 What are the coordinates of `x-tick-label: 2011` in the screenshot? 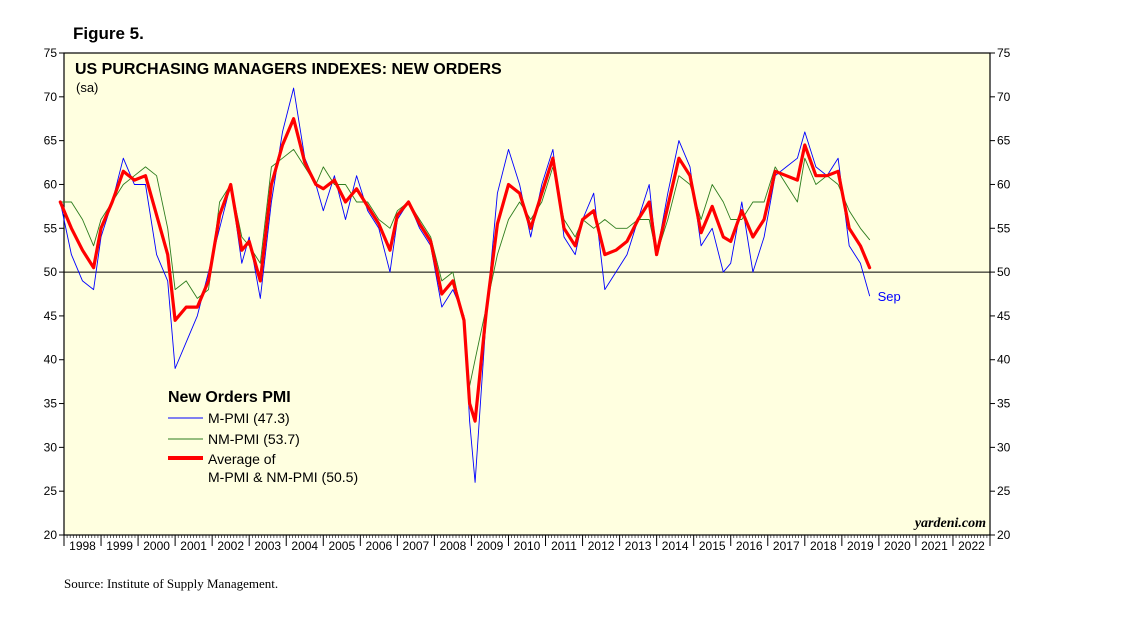 It's located at (564, 546).